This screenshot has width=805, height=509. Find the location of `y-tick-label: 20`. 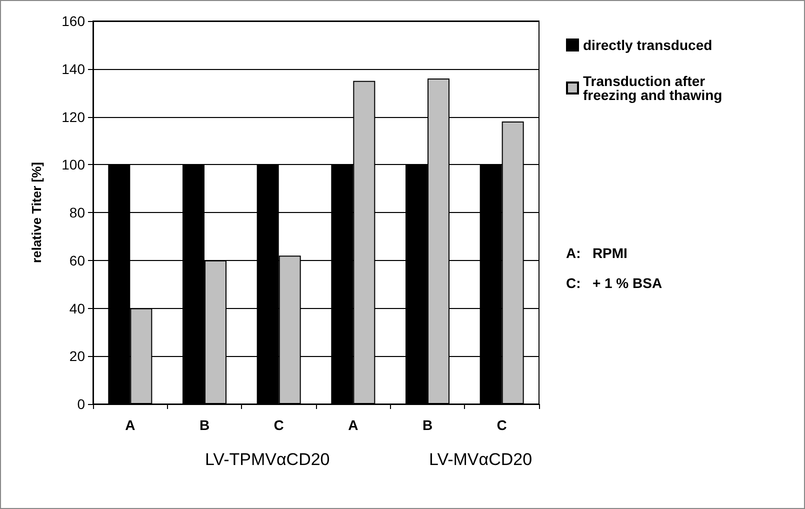

y-tick-label: 20 is located at coordinates (77, 356).